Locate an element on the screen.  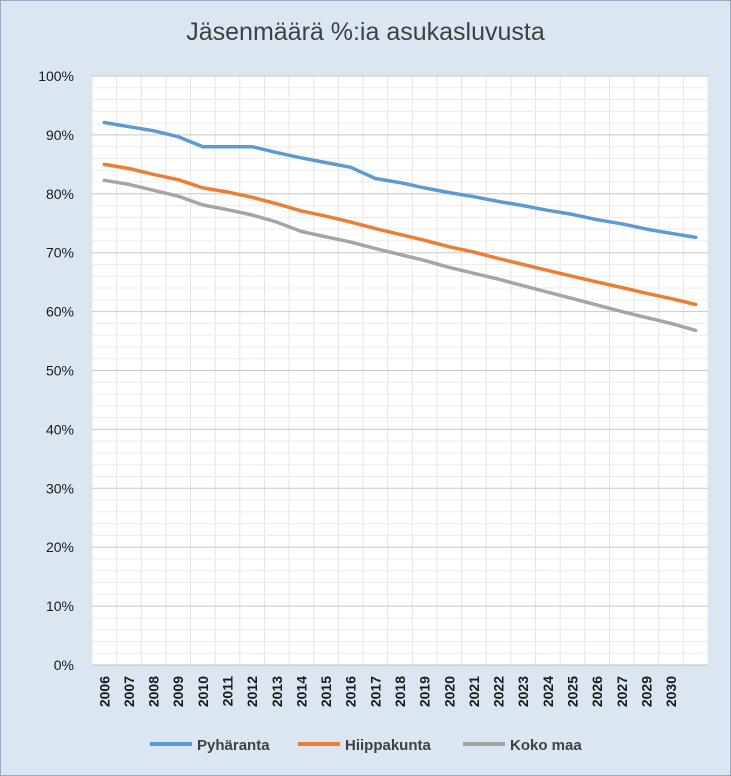
legend: Pyhäranta Hiippakunta Koko maa is located at coordinates (366, 745).